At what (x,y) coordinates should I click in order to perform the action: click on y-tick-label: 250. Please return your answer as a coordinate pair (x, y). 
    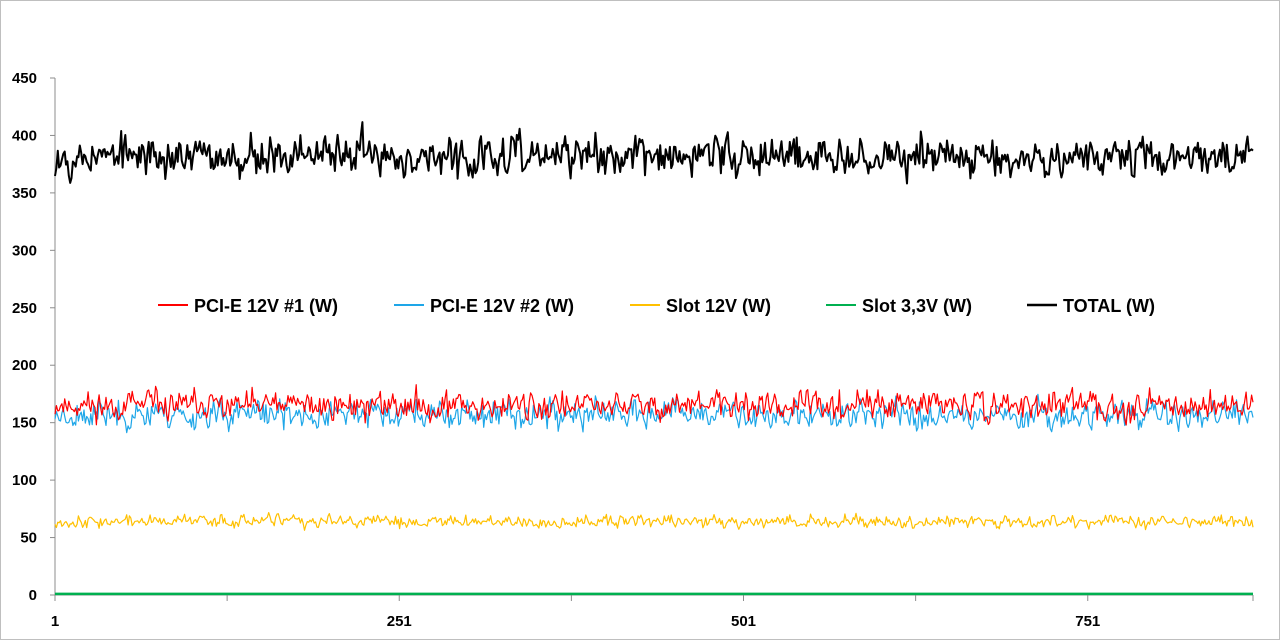
    Looking at the image, I should click on (24, 308).